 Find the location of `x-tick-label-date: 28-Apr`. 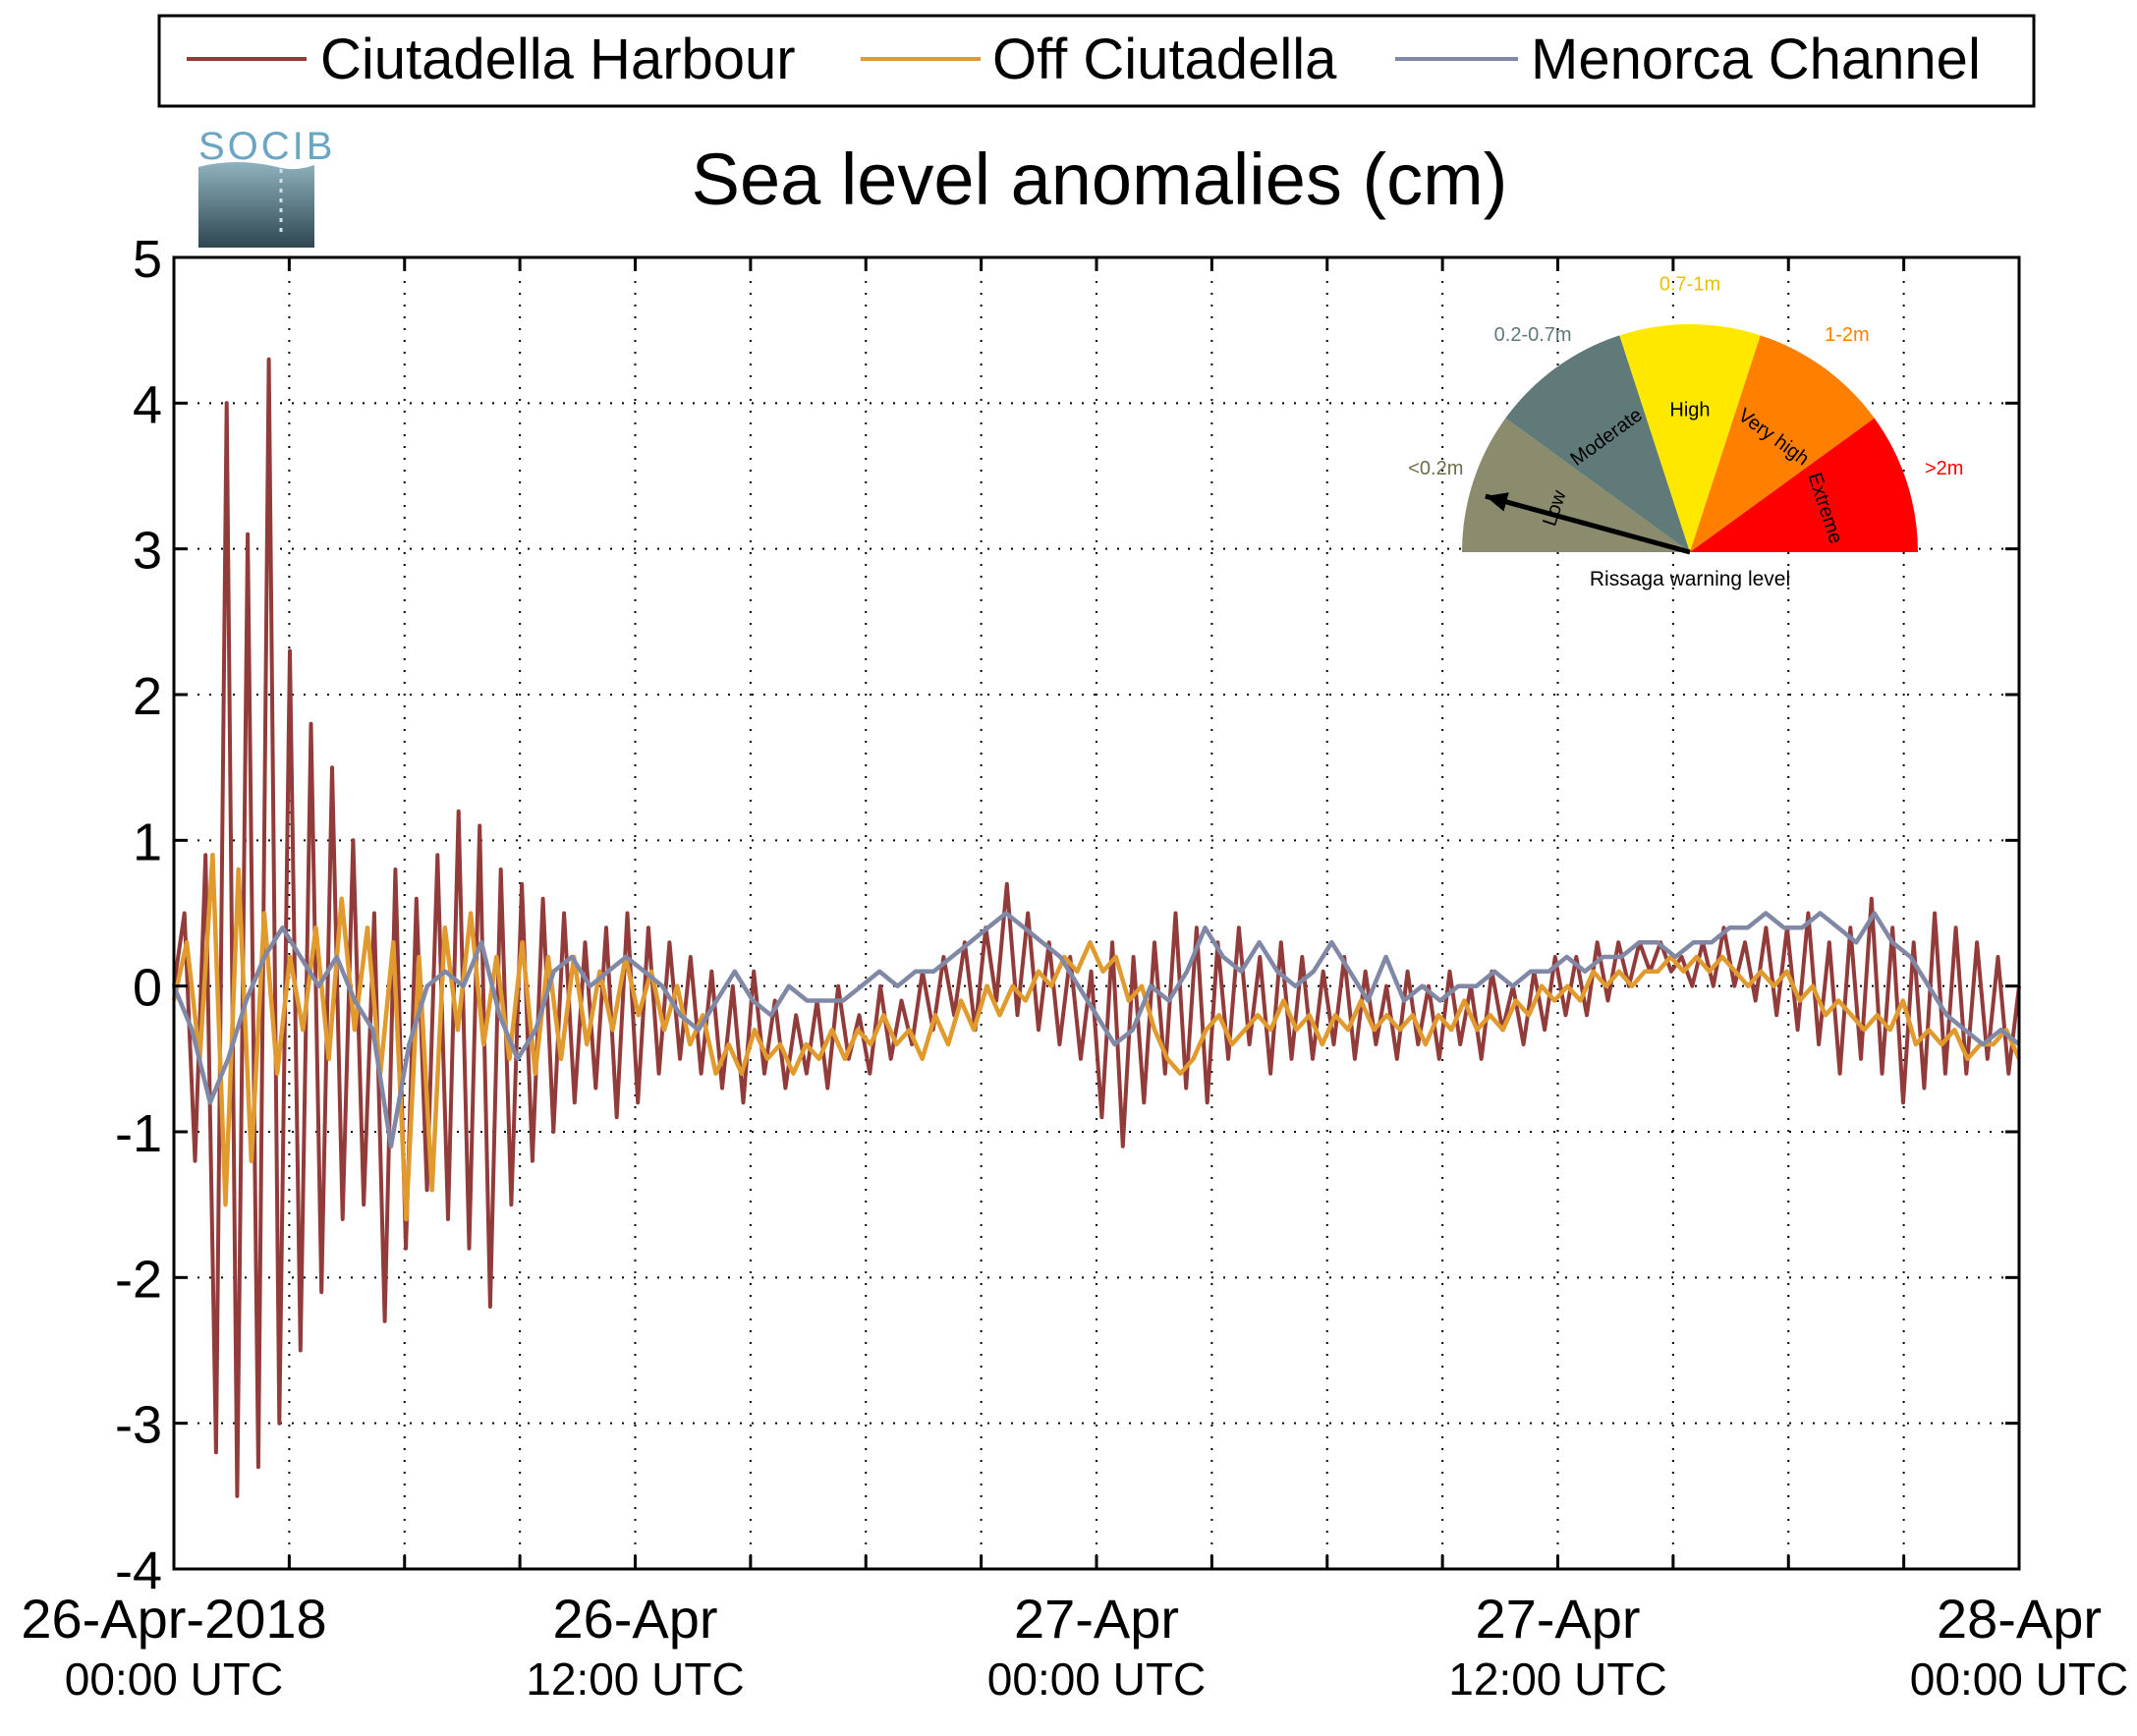

x-tick-label-date: 28-Apr is located at coordinates (2019, 1619).